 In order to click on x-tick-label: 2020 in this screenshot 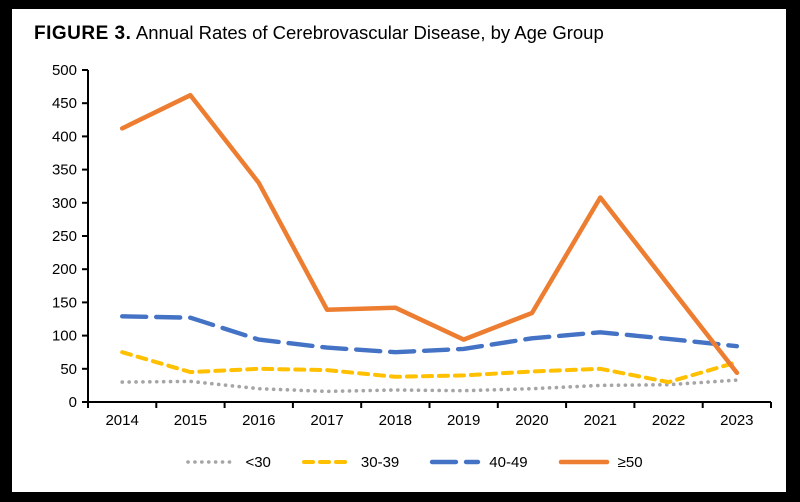, I will do `click(531, 420)`.